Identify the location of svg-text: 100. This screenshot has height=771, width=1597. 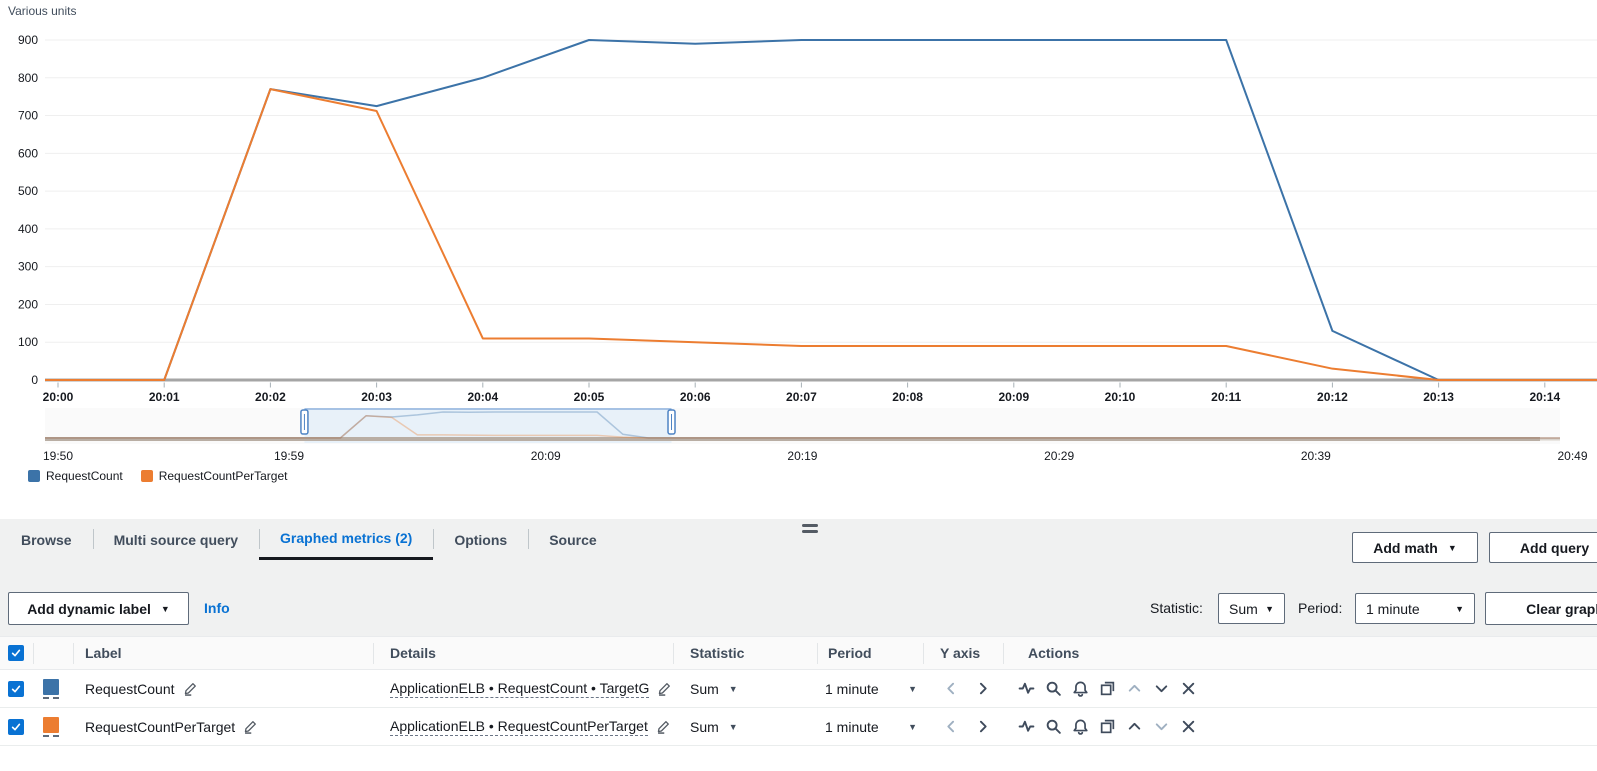
(28, 342).